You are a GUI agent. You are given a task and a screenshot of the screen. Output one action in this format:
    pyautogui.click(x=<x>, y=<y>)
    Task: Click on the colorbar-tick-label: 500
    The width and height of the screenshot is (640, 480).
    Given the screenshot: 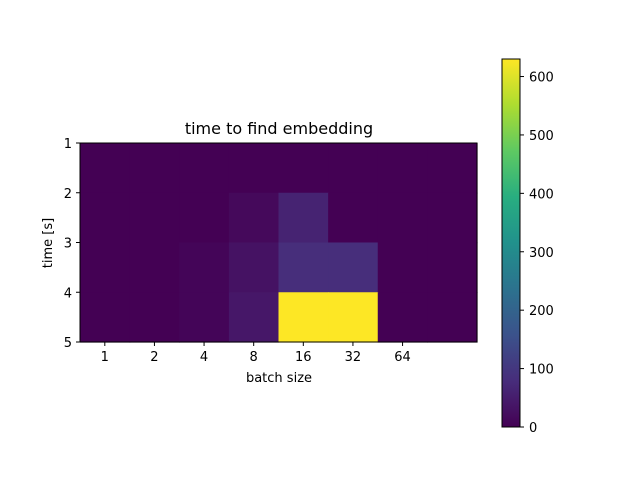 What is the action you would take?
    pyautogui.click(x=541, y=136)
    